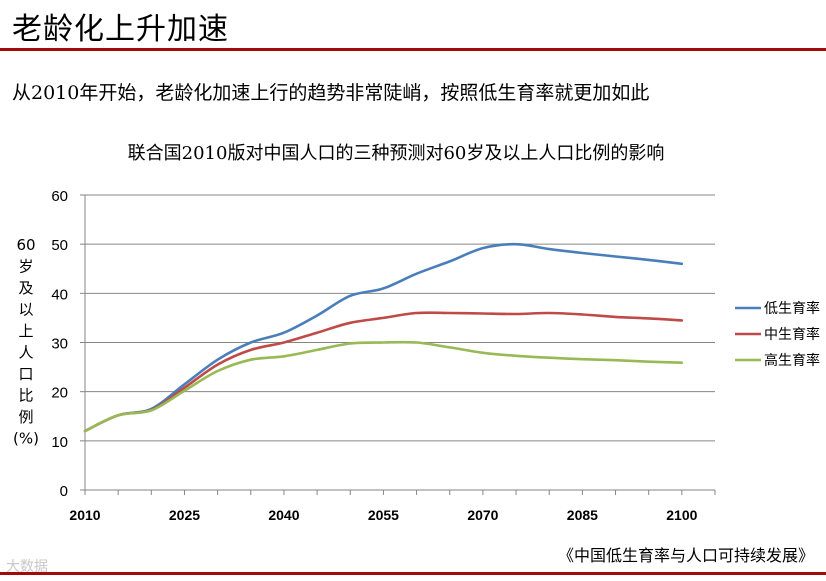 This screenshot has height=581, width=826. I want to click on x-tick-label: 2055, so click(383, 515).